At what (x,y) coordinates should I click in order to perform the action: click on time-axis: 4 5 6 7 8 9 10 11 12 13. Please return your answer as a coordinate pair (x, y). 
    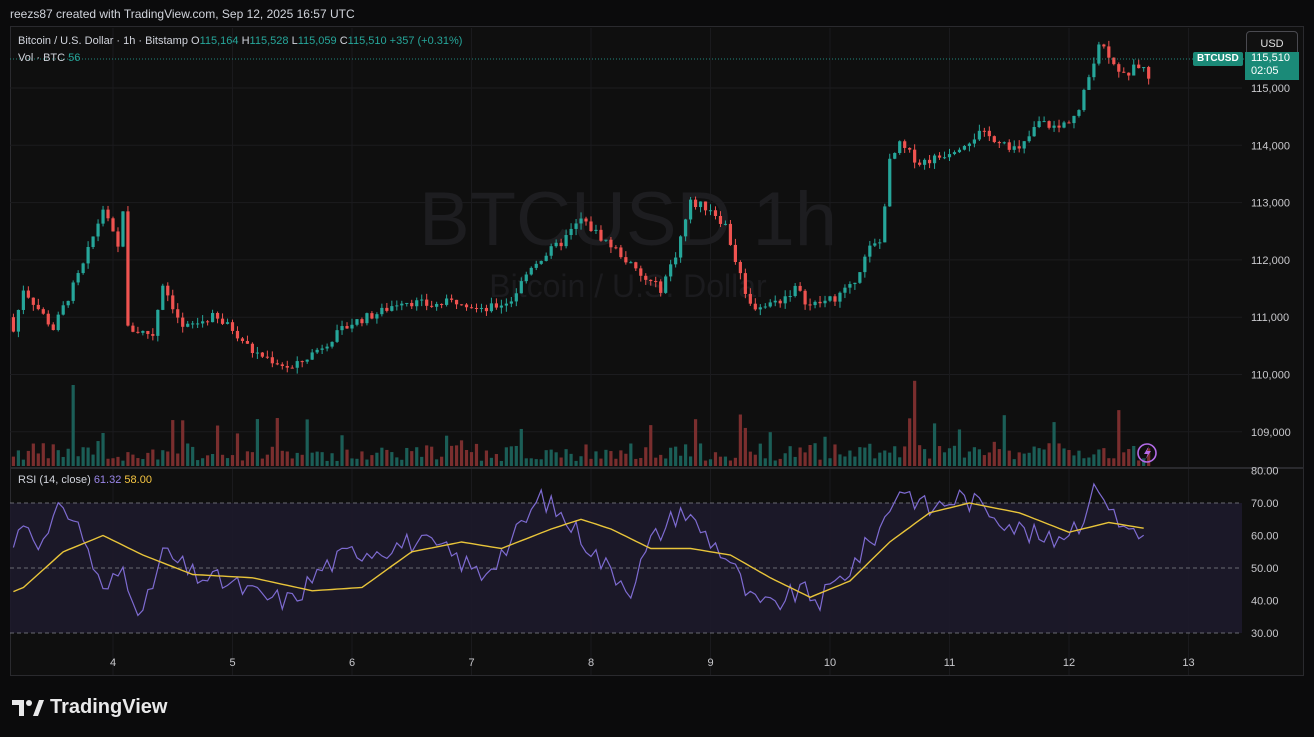
    Looking at the image, I should click on (652, 663).